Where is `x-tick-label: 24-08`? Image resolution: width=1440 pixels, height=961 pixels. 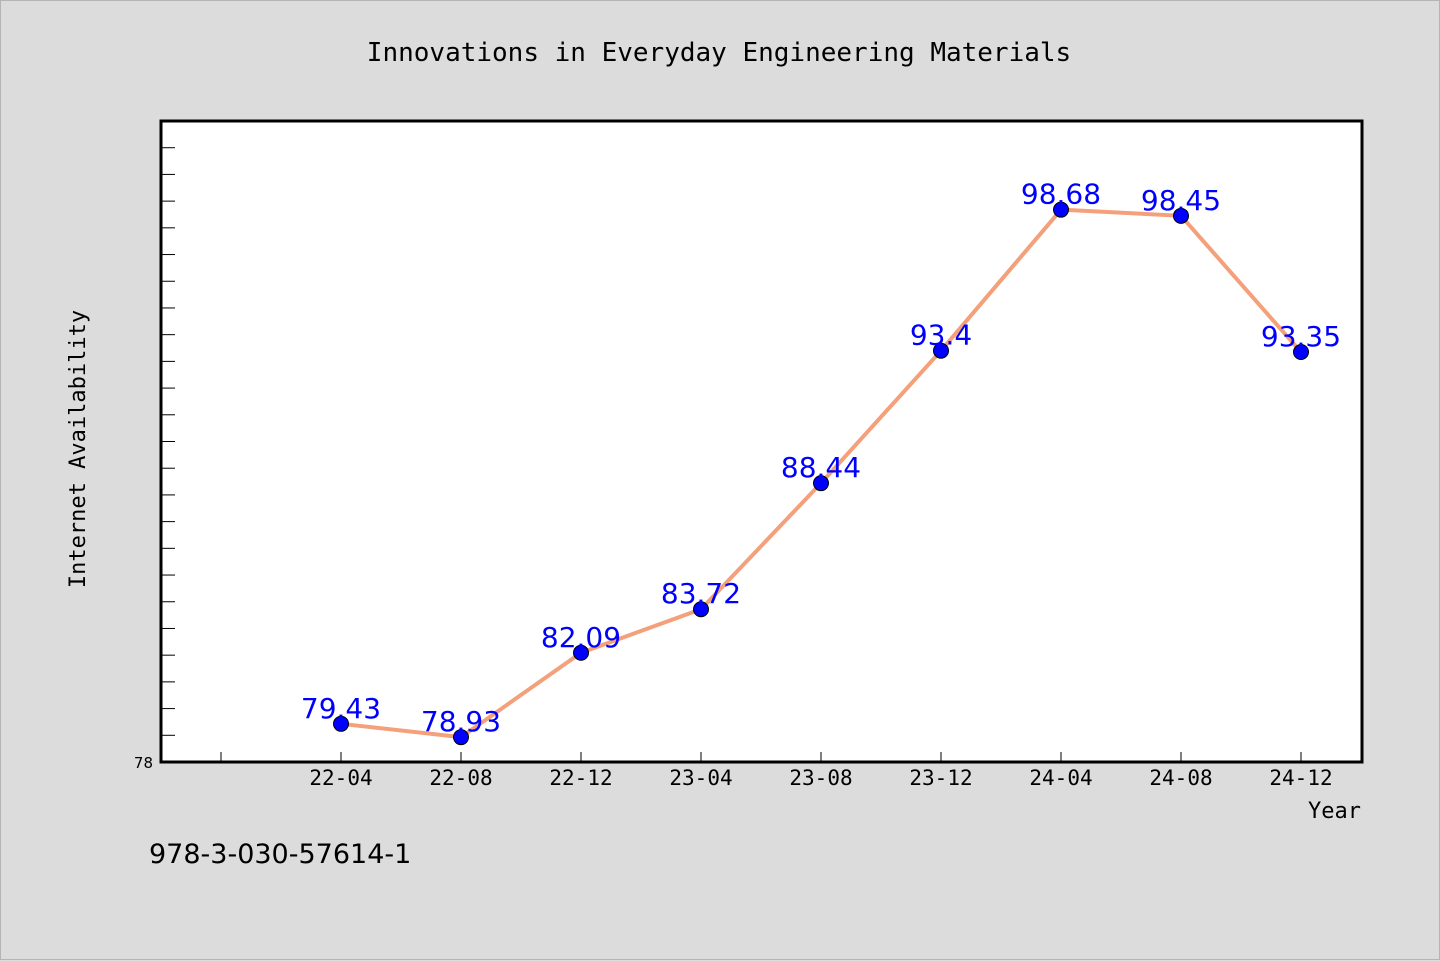 x-tick-label: 24-08 is located at coordinates (1180, 778).